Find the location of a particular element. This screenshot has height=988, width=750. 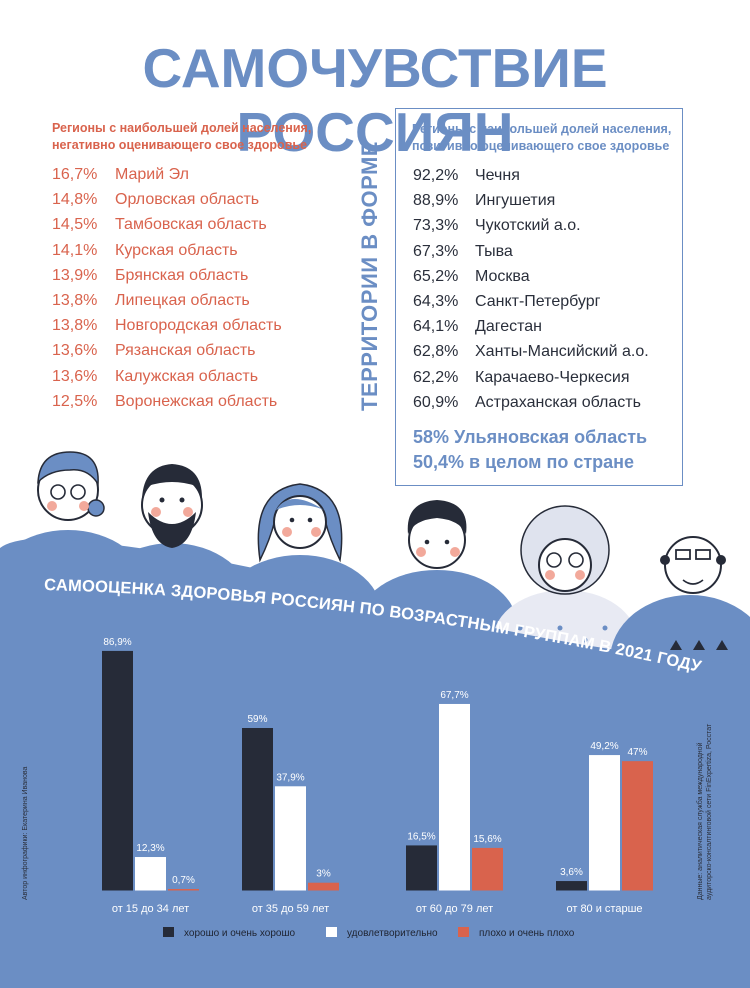

positive-row: 67,3% Тыва is located at coordinates (531, 251).